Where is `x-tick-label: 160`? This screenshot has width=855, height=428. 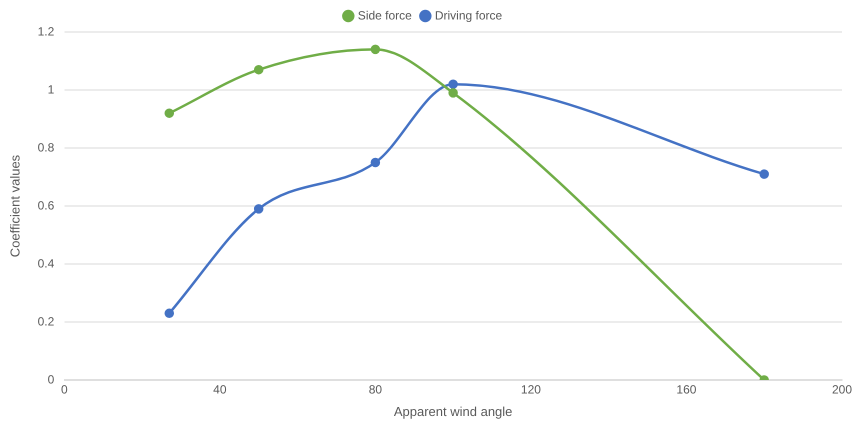
x-tick-label: 160 is located at coordinates (686, 389).